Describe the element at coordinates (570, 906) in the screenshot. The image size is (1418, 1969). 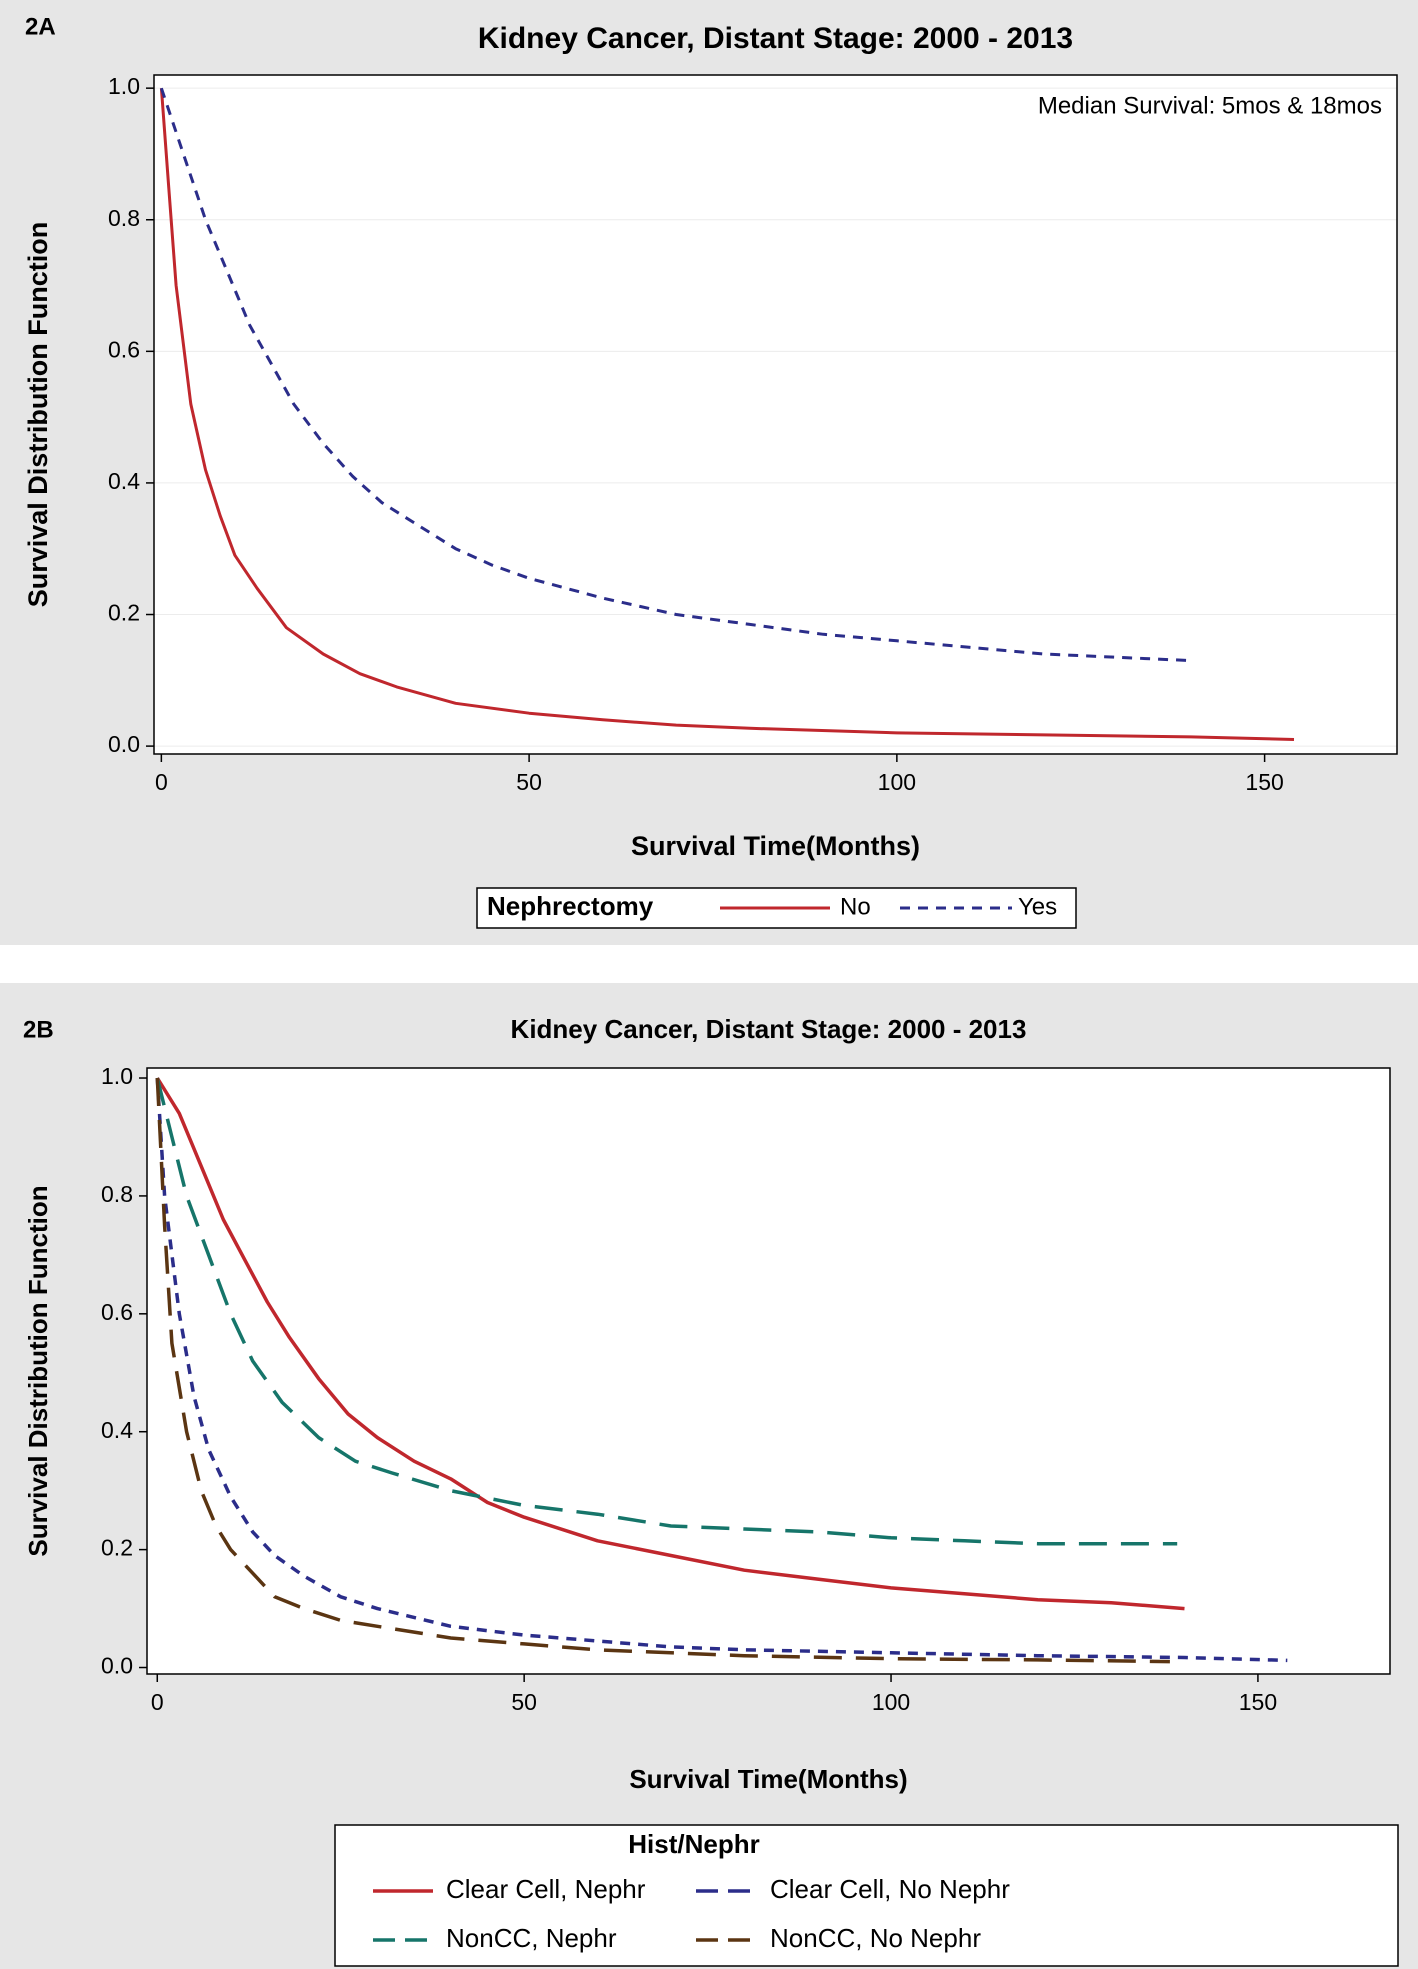
I see `legend-title: Nephrectomy` at that location.